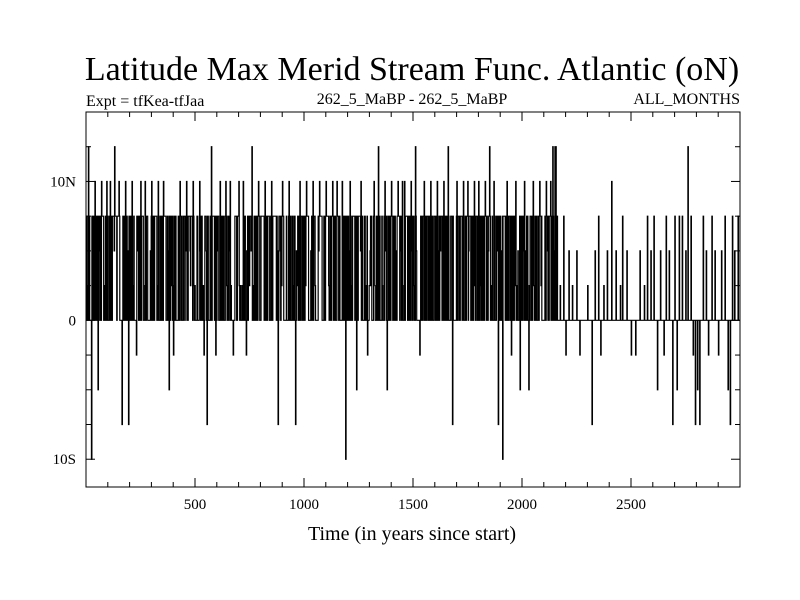 This screenshot has width=800, height=600. I want to click on x-tick-label: 1500, so click(413, 505).